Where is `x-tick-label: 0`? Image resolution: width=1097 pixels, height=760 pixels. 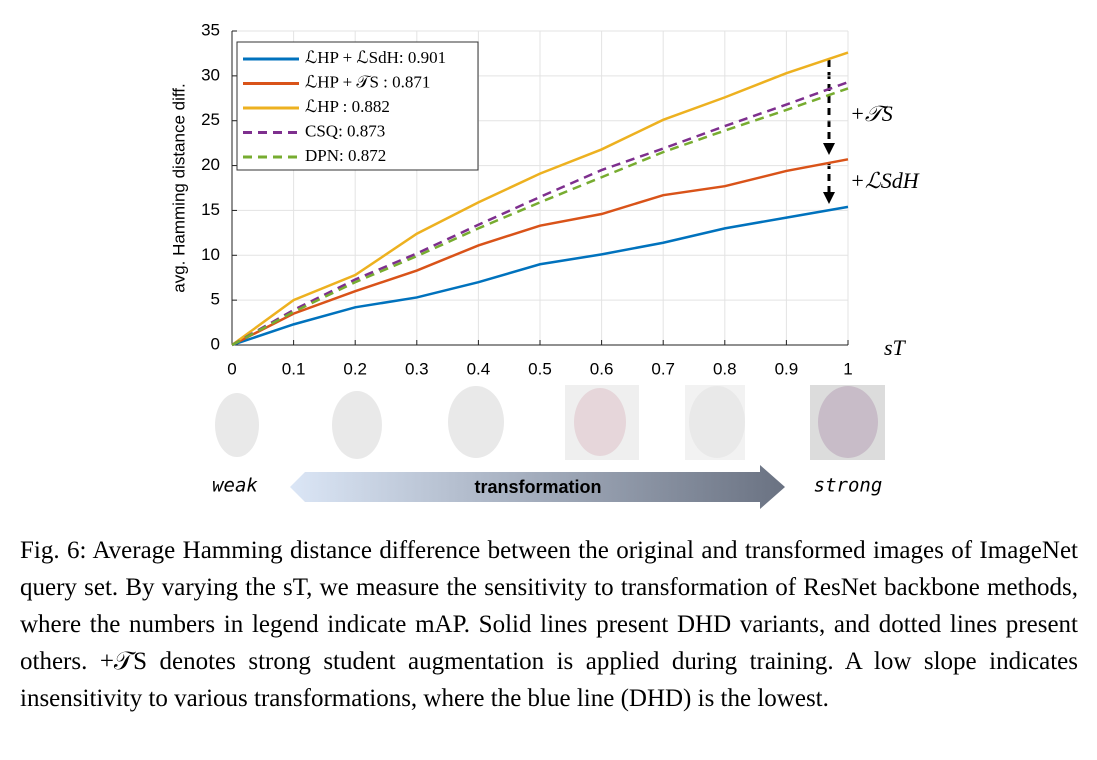
x-tick-label: 0 is located at coordinates (231, 368).